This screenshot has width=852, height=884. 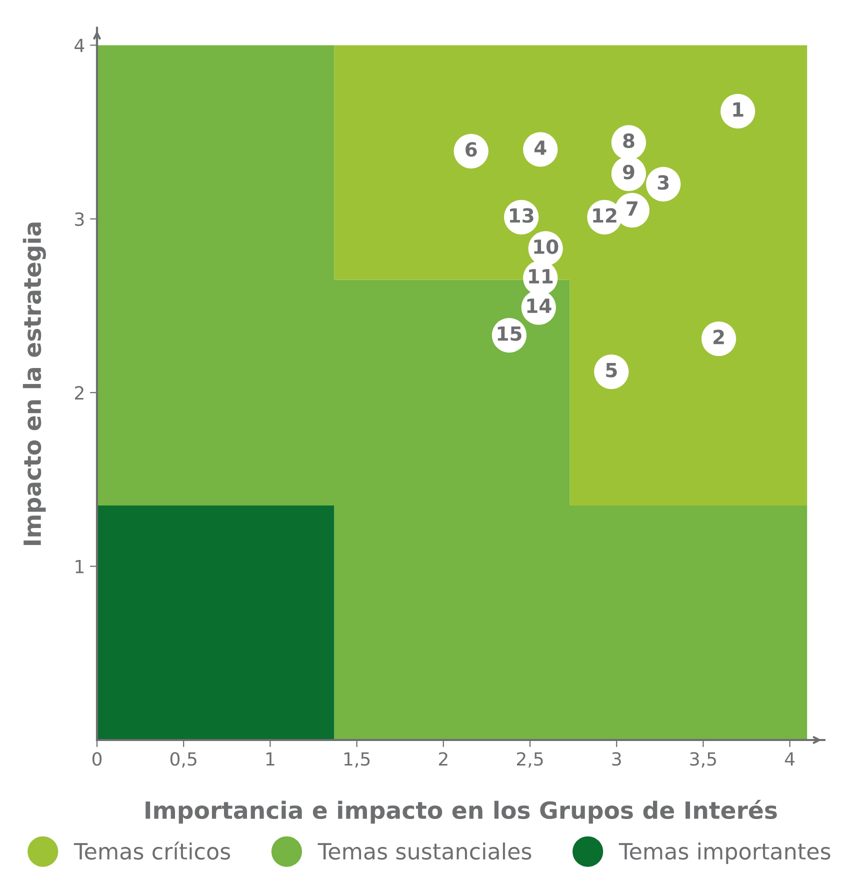 What do you see at coordinates (183, 760) in the screenshot?
I see `x-tick-label: 0,5` at bounding box center [183, 760].